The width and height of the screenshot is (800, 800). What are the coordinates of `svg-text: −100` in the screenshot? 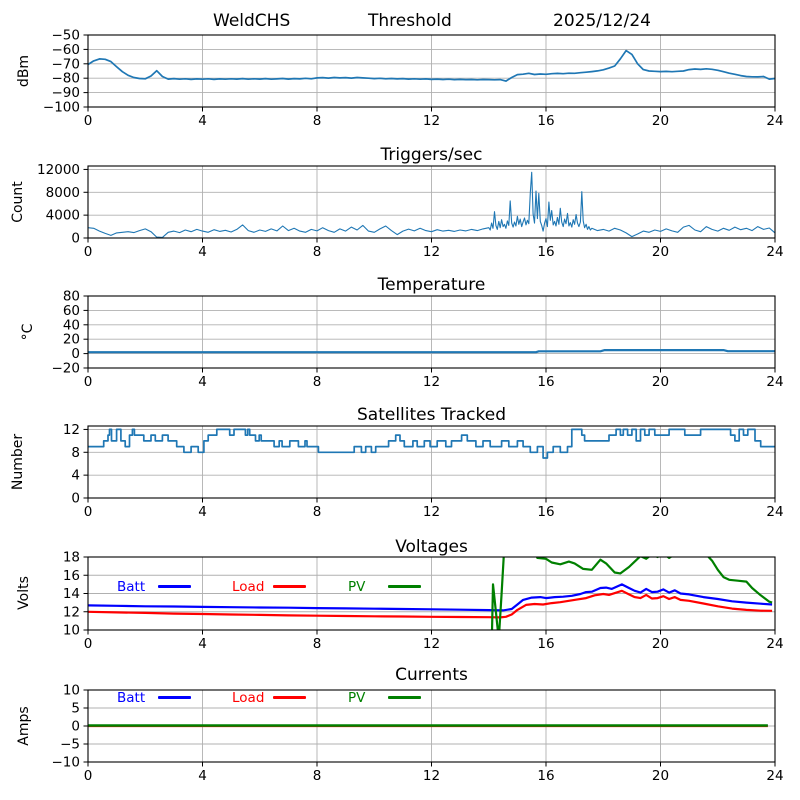 It's located at (61, 108).